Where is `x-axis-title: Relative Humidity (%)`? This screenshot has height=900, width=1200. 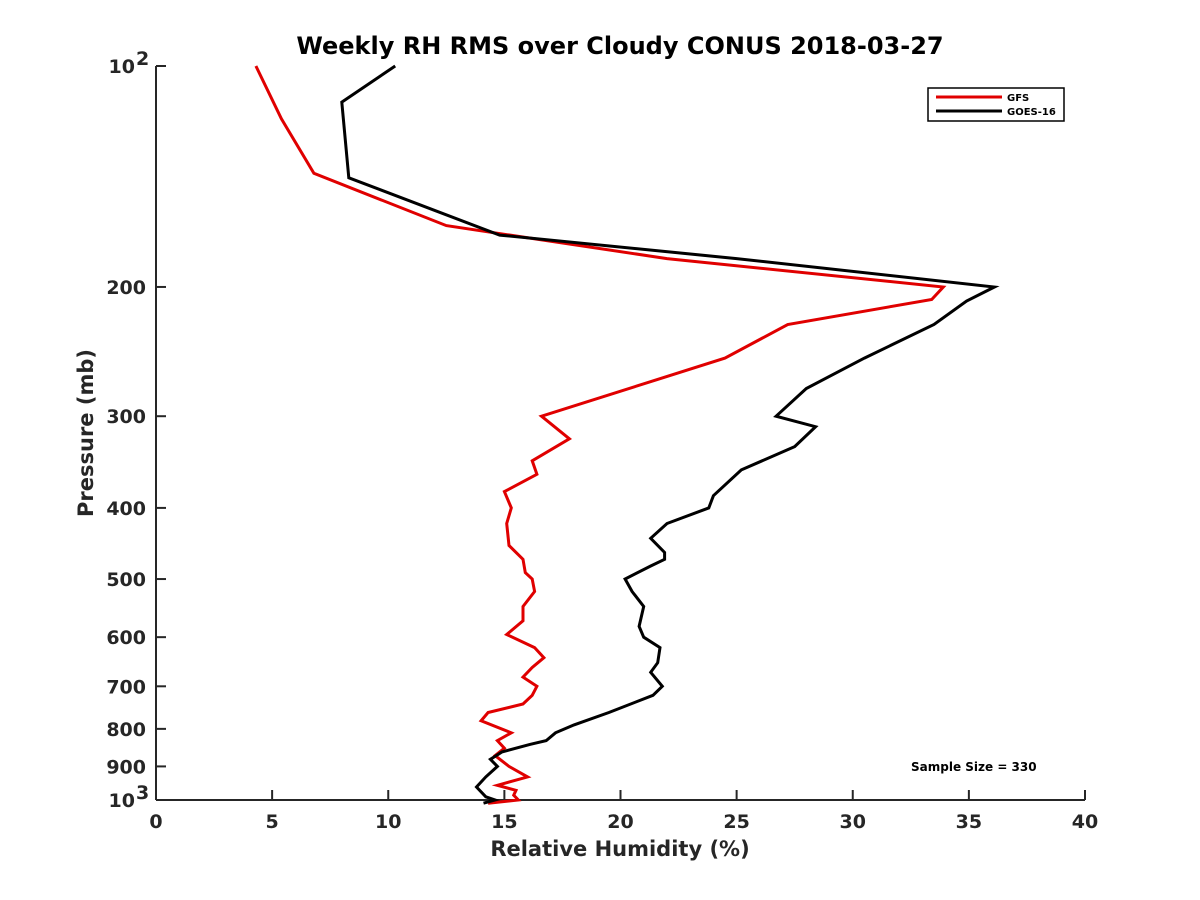
x-axis-title: Relative Humidity (%) is located at coordinates (619, 849).